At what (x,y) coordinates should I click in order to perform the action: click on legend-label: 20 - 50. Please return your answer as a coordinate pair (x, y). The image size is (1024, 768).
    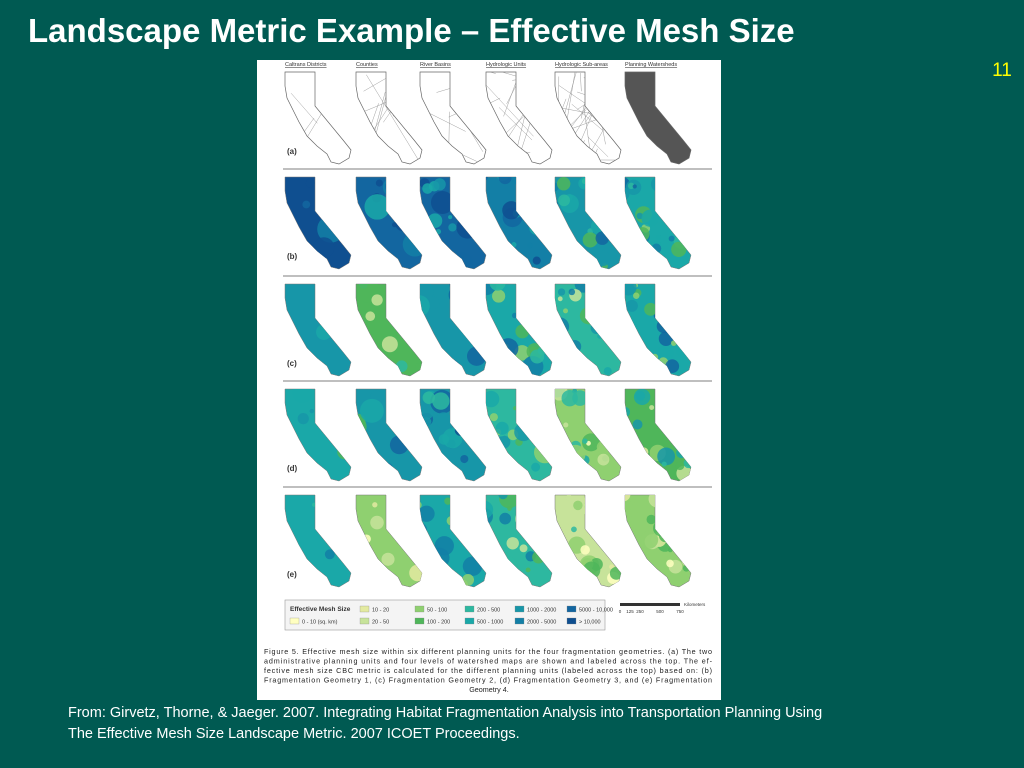
    Looking at the image, I should click on (380, 623).